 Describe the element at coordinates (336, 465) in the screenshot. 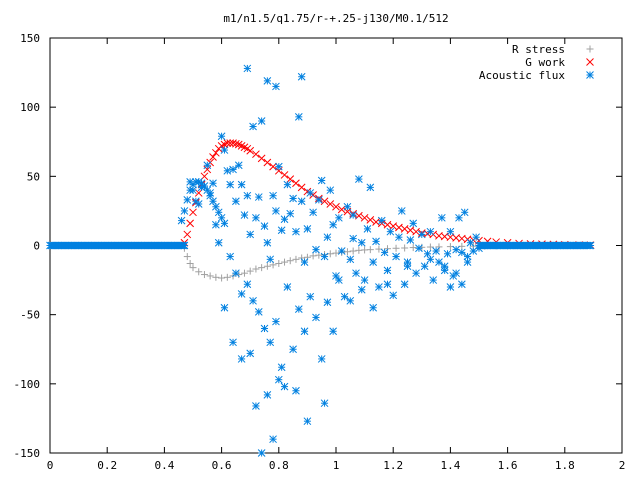

I see `x-tick-label: 1` at that location.